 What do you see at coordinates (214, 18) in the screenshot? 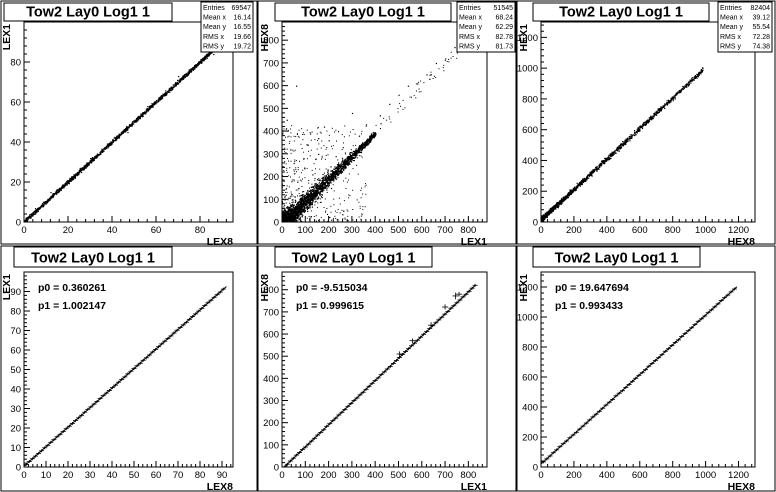
I see `stats-label: Mean x` at bounding box center [214, 18].